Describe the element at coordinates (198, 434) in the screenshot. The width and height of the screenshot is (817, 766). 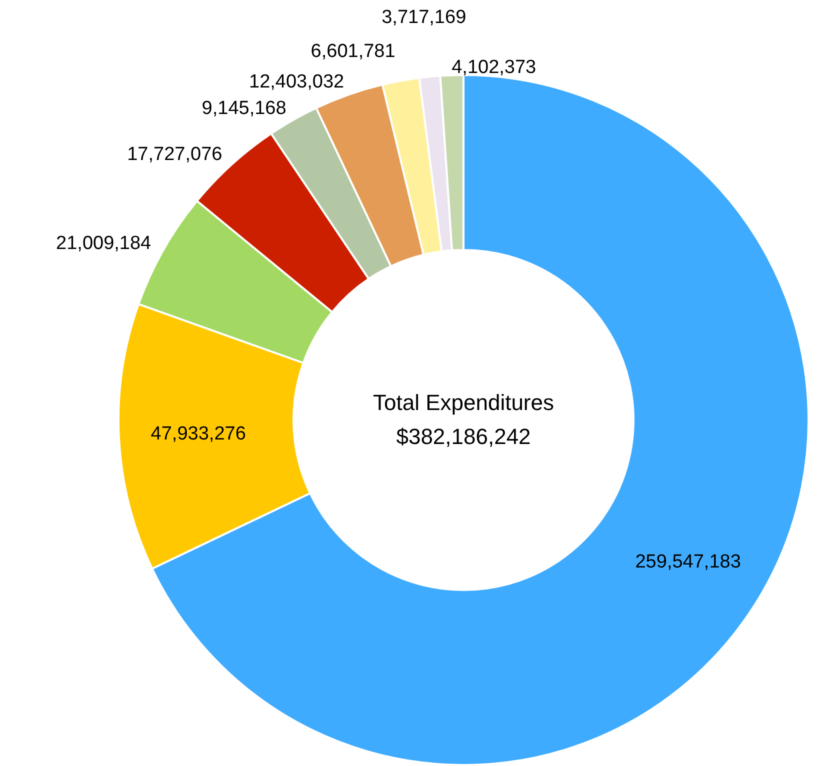
I see `data-label: 47,933,276` at that location.